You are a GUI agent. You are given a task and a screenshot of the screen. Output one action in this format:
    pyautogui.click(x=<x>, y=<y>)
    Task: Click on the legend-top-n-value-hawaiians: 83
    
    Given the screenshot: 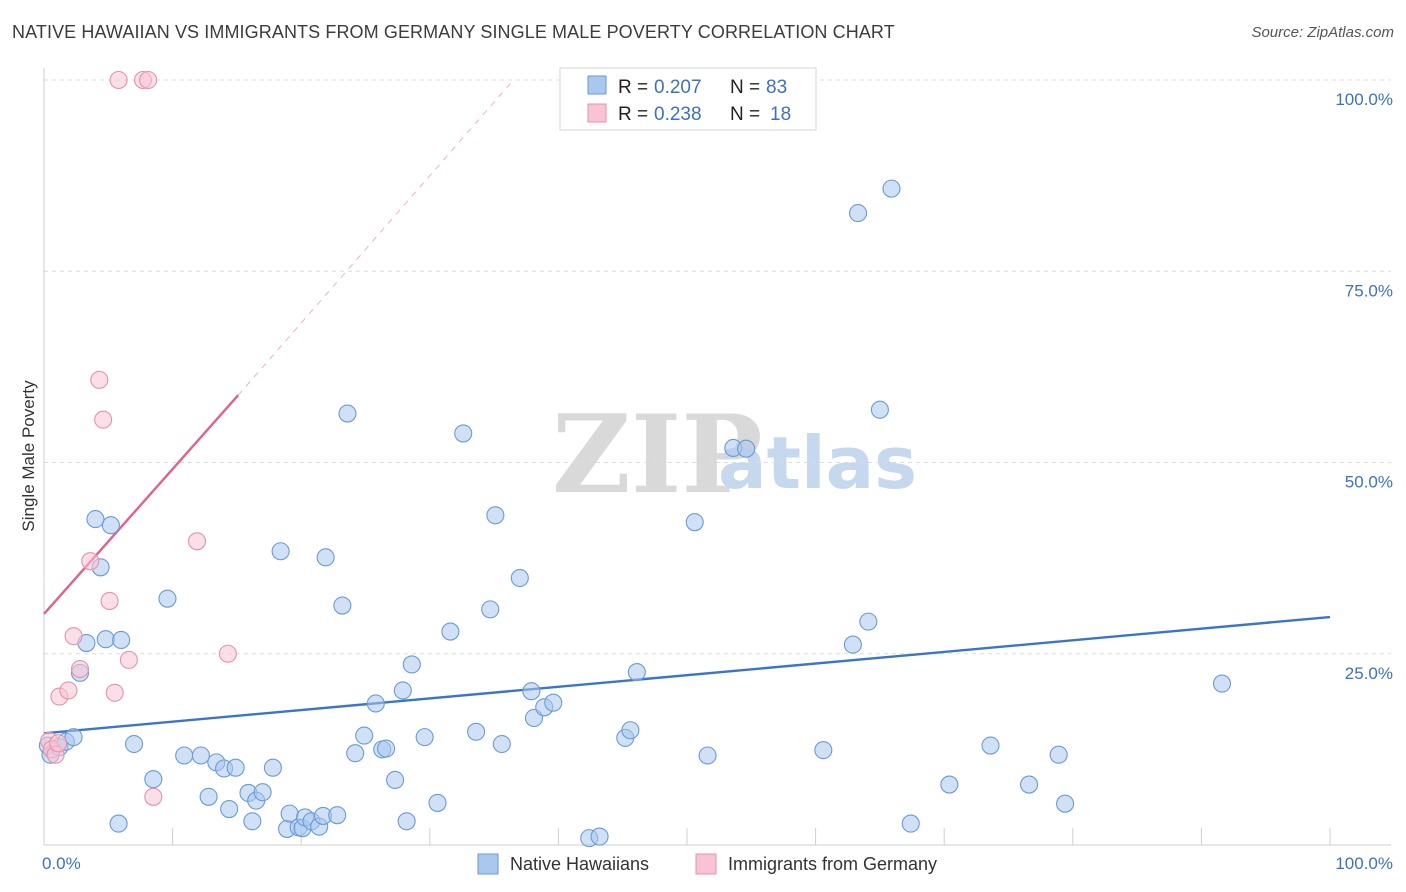 What is the action you would take?
    pyautogui.click(x=776, y=87)
    